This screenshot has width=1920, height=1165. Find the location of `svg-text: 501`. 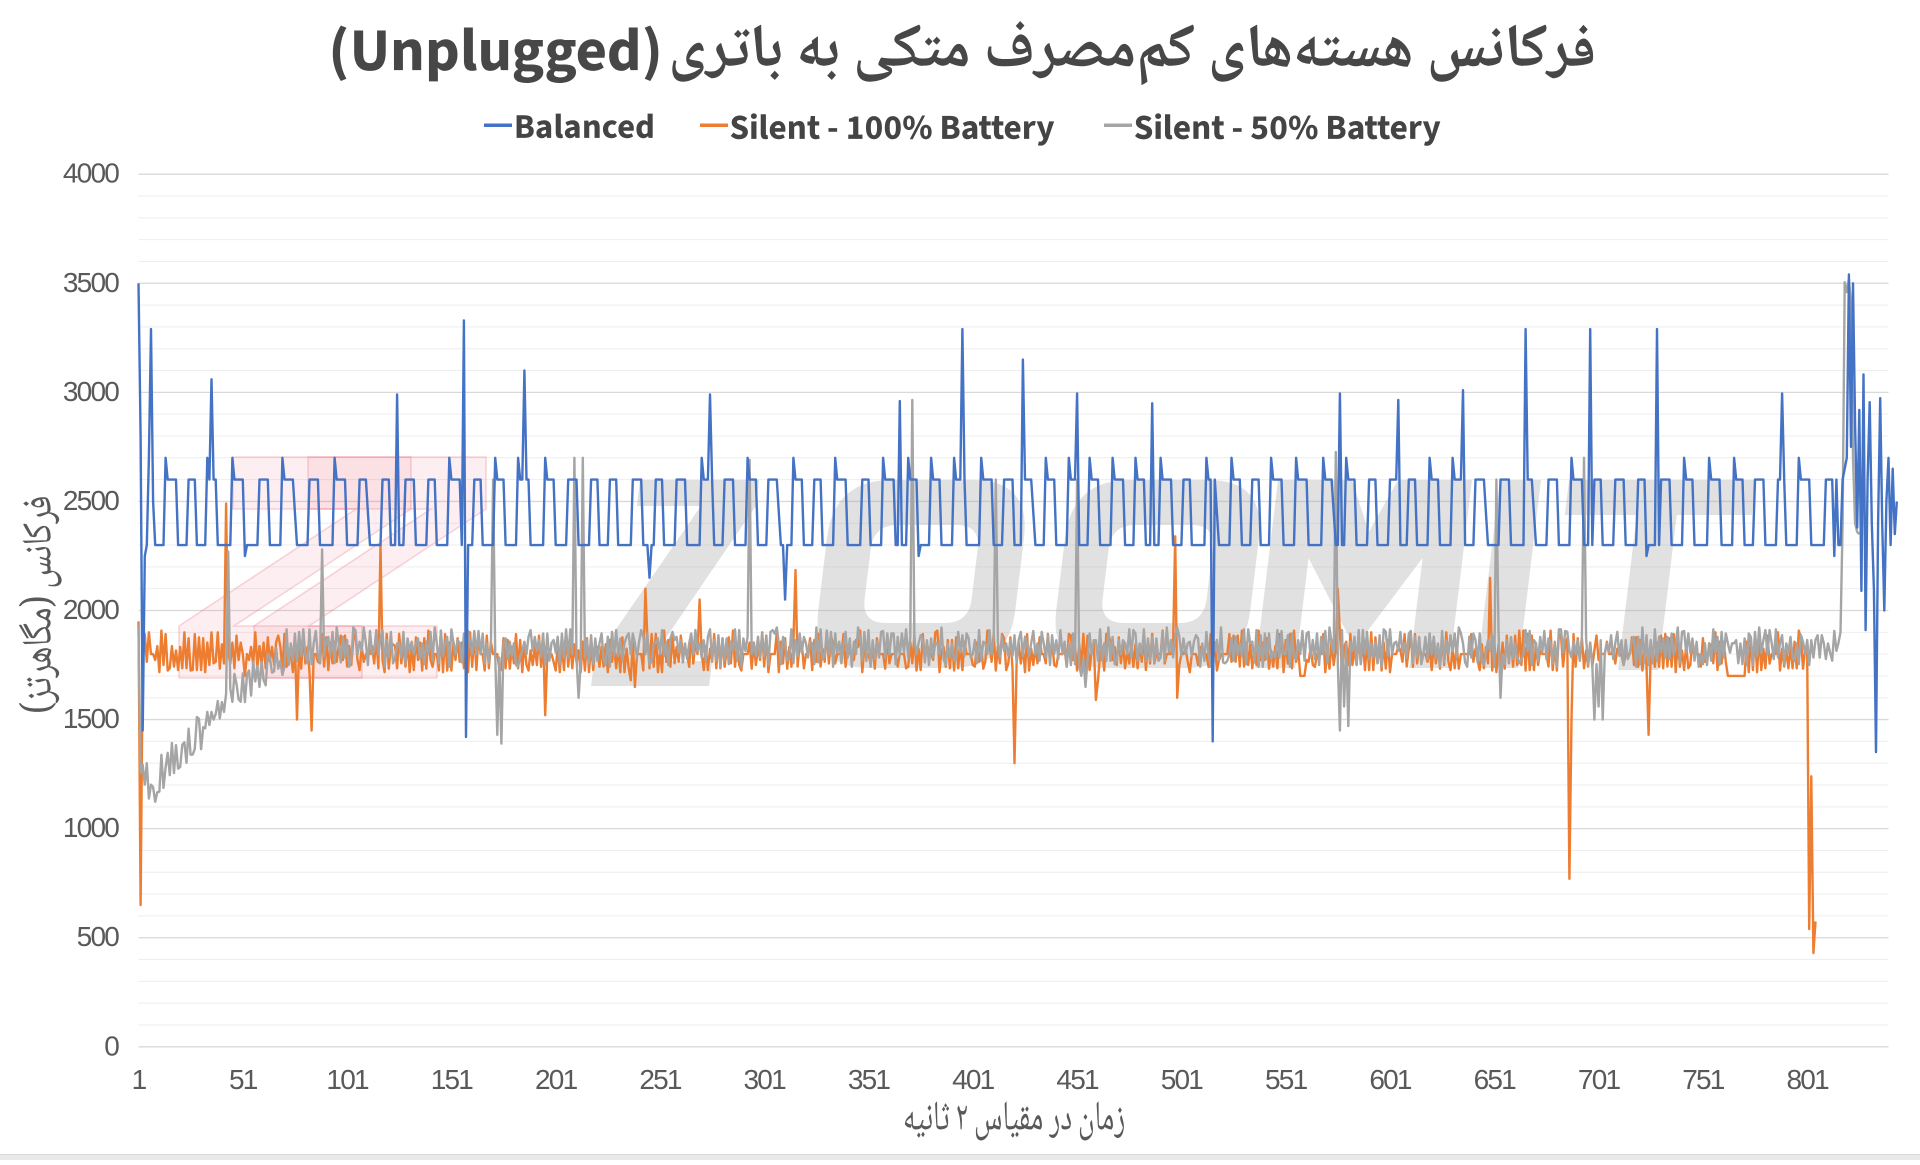

svg-text: 501 is located at coordinates (1182, 1079).